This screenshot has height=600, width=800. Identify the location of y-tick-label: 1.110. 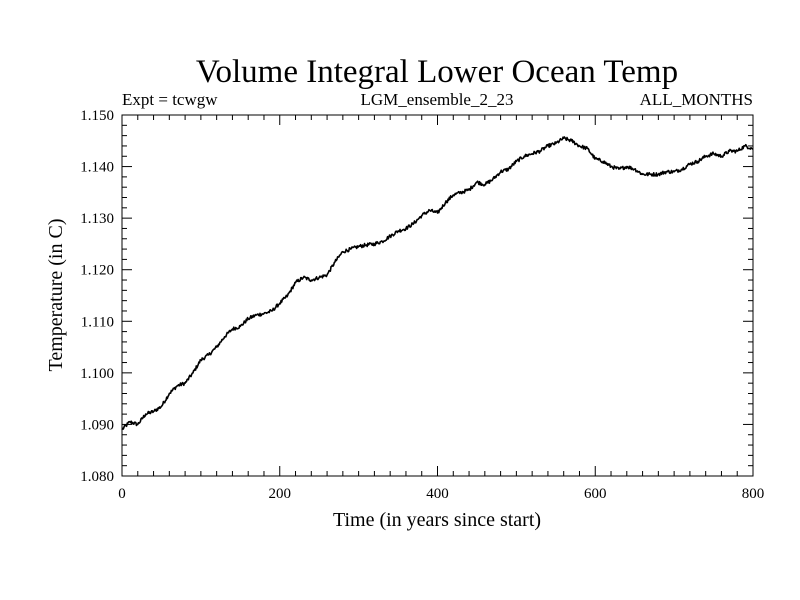
(97, 322).